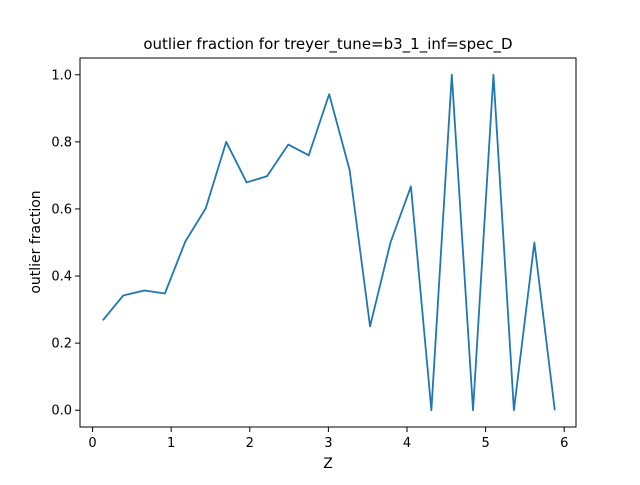 The height and width of the screenshot is (485, 640). I want to click on y-axis-label: outlier fraction, so click(36, 241).